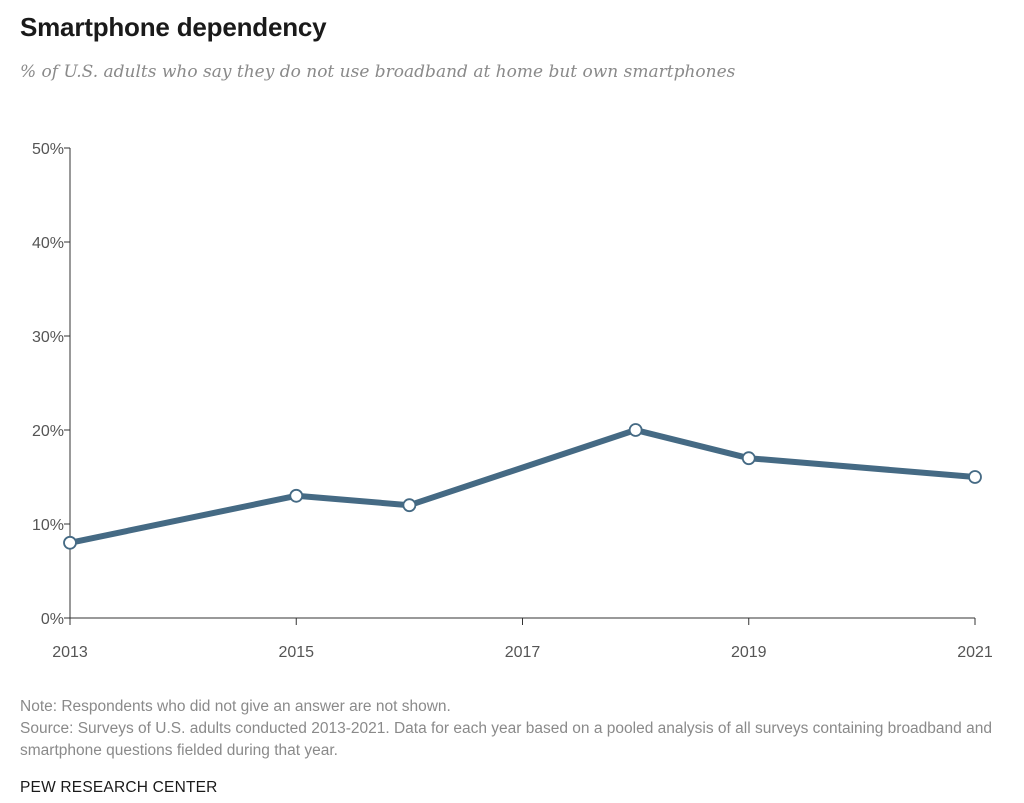  What do you see at coordinates (48, 149) in the screenshot?
I see `y-tick-label: 50%` at bounding box center [48, 149].